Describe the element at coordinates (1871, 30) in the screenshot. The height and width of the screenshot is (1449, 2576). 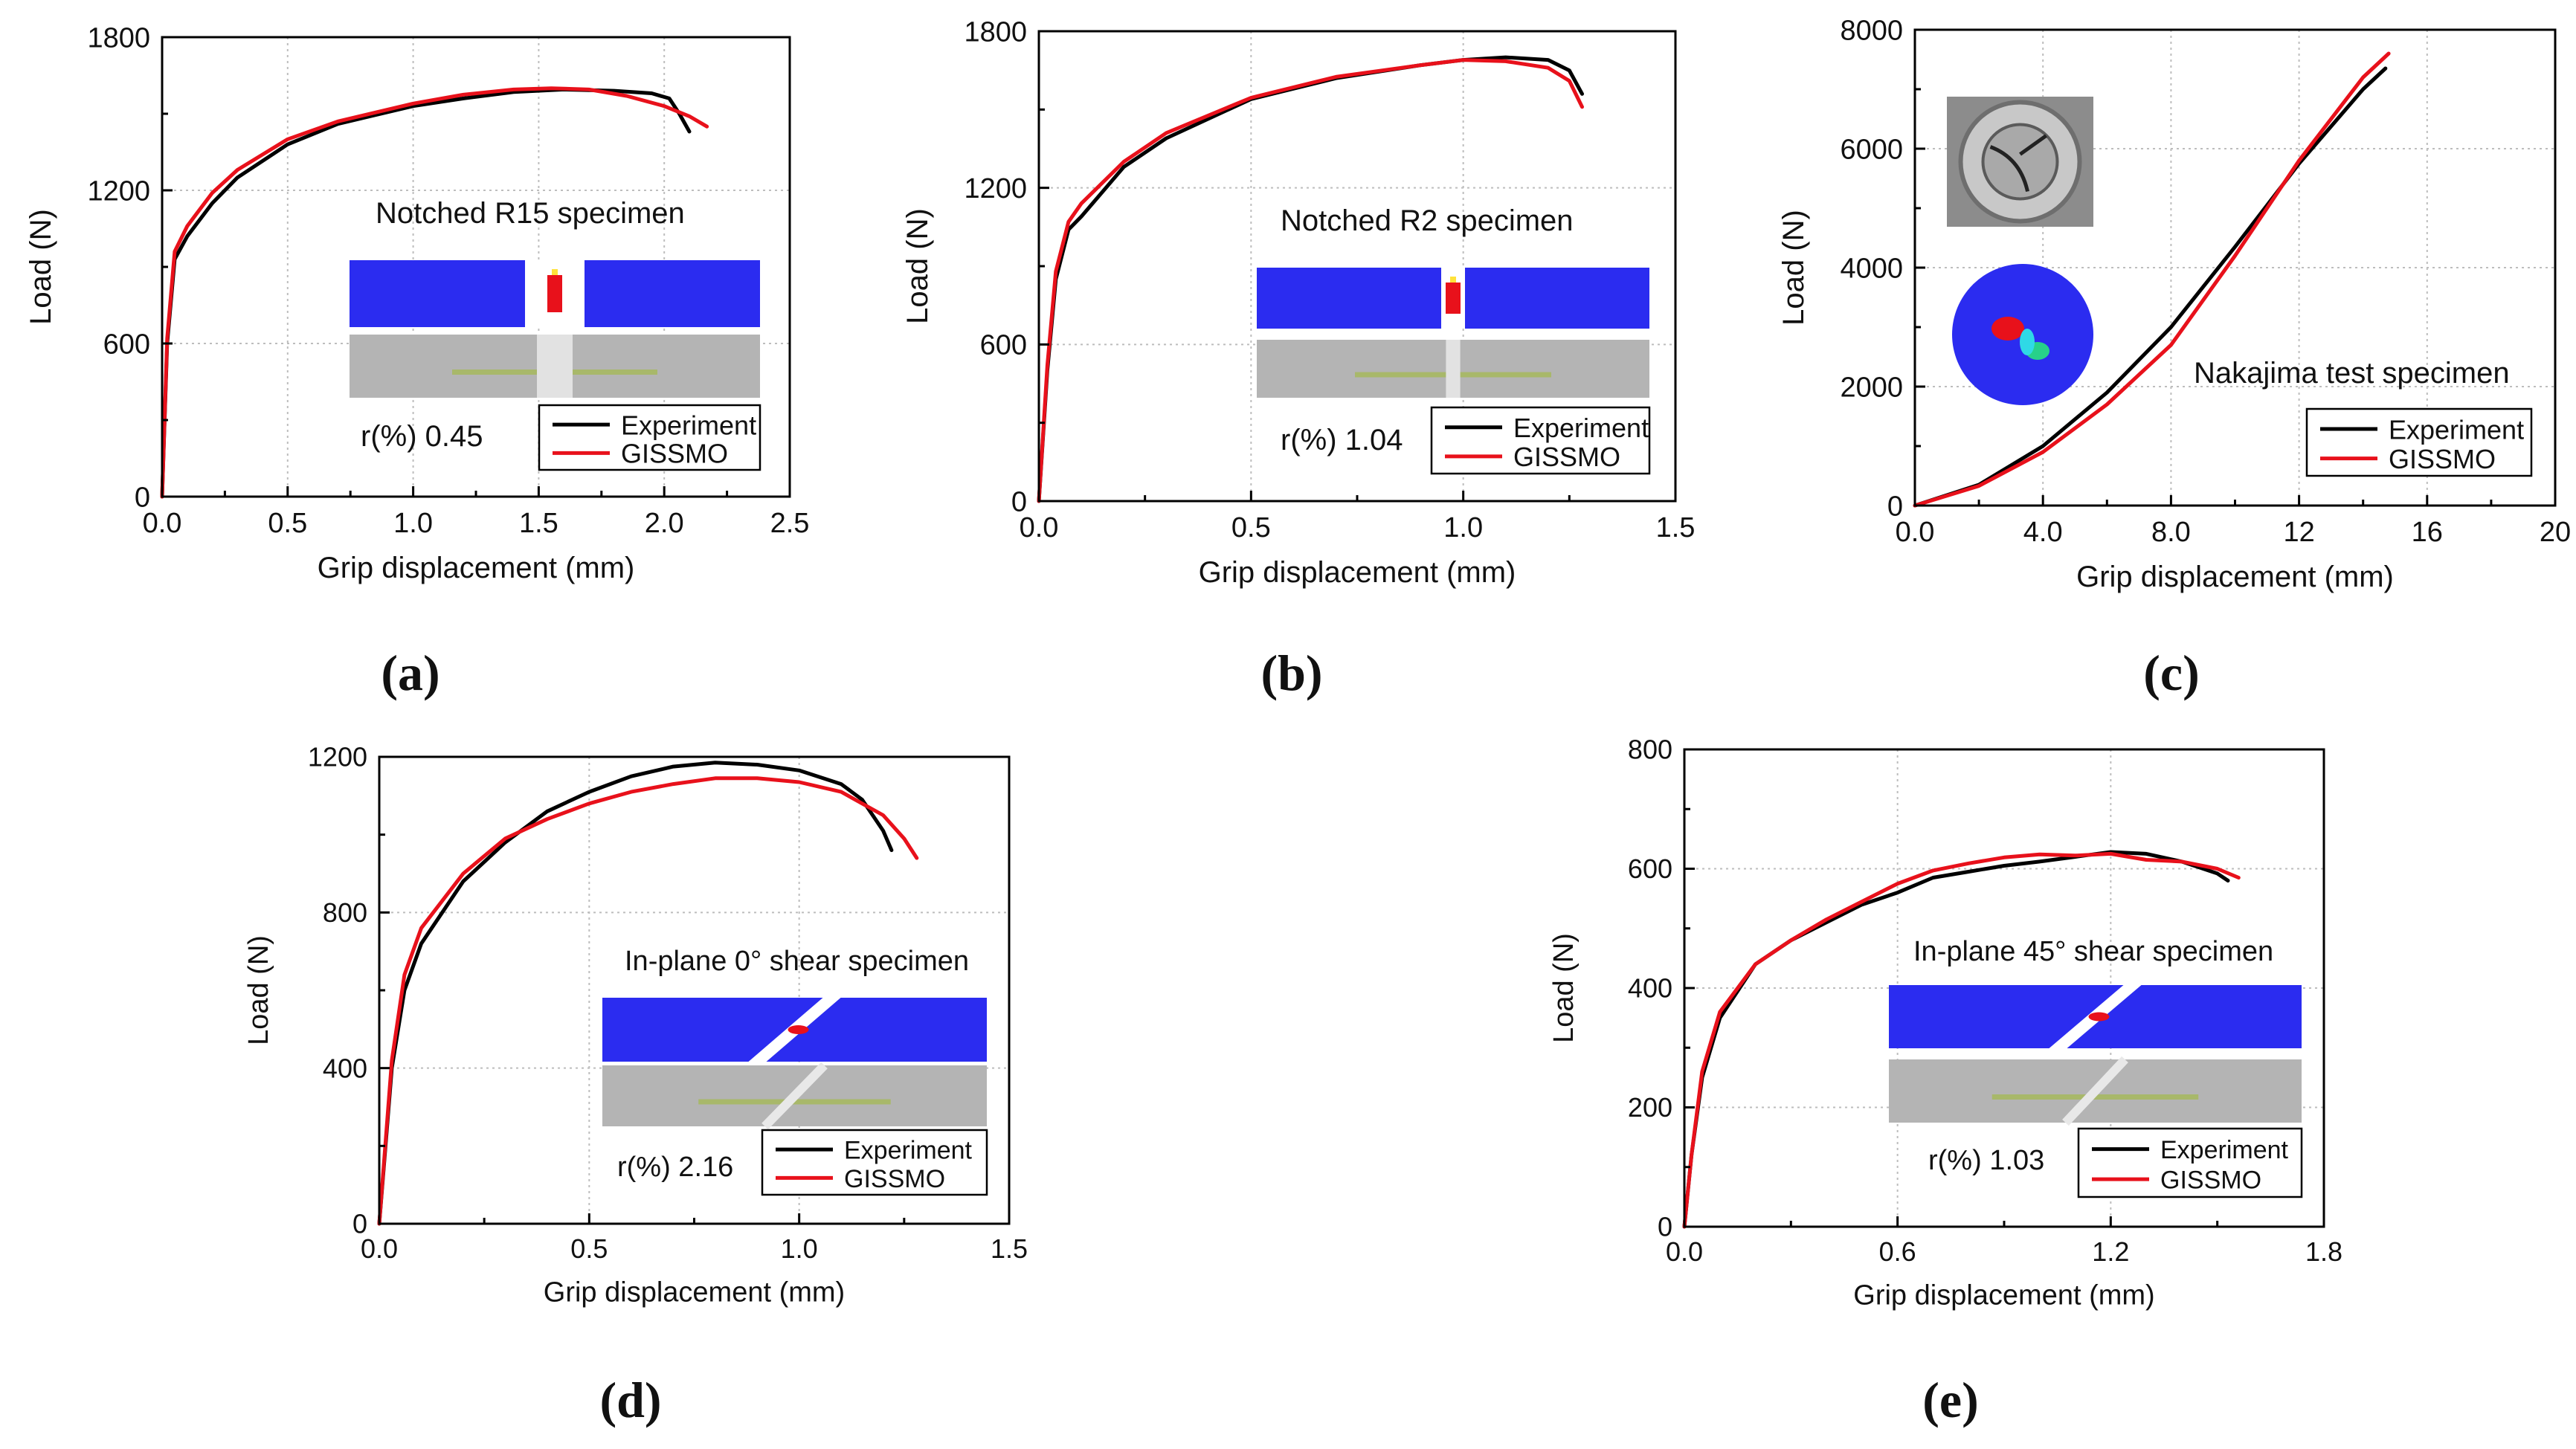
I see `y-tick-label: 8000` at that location.